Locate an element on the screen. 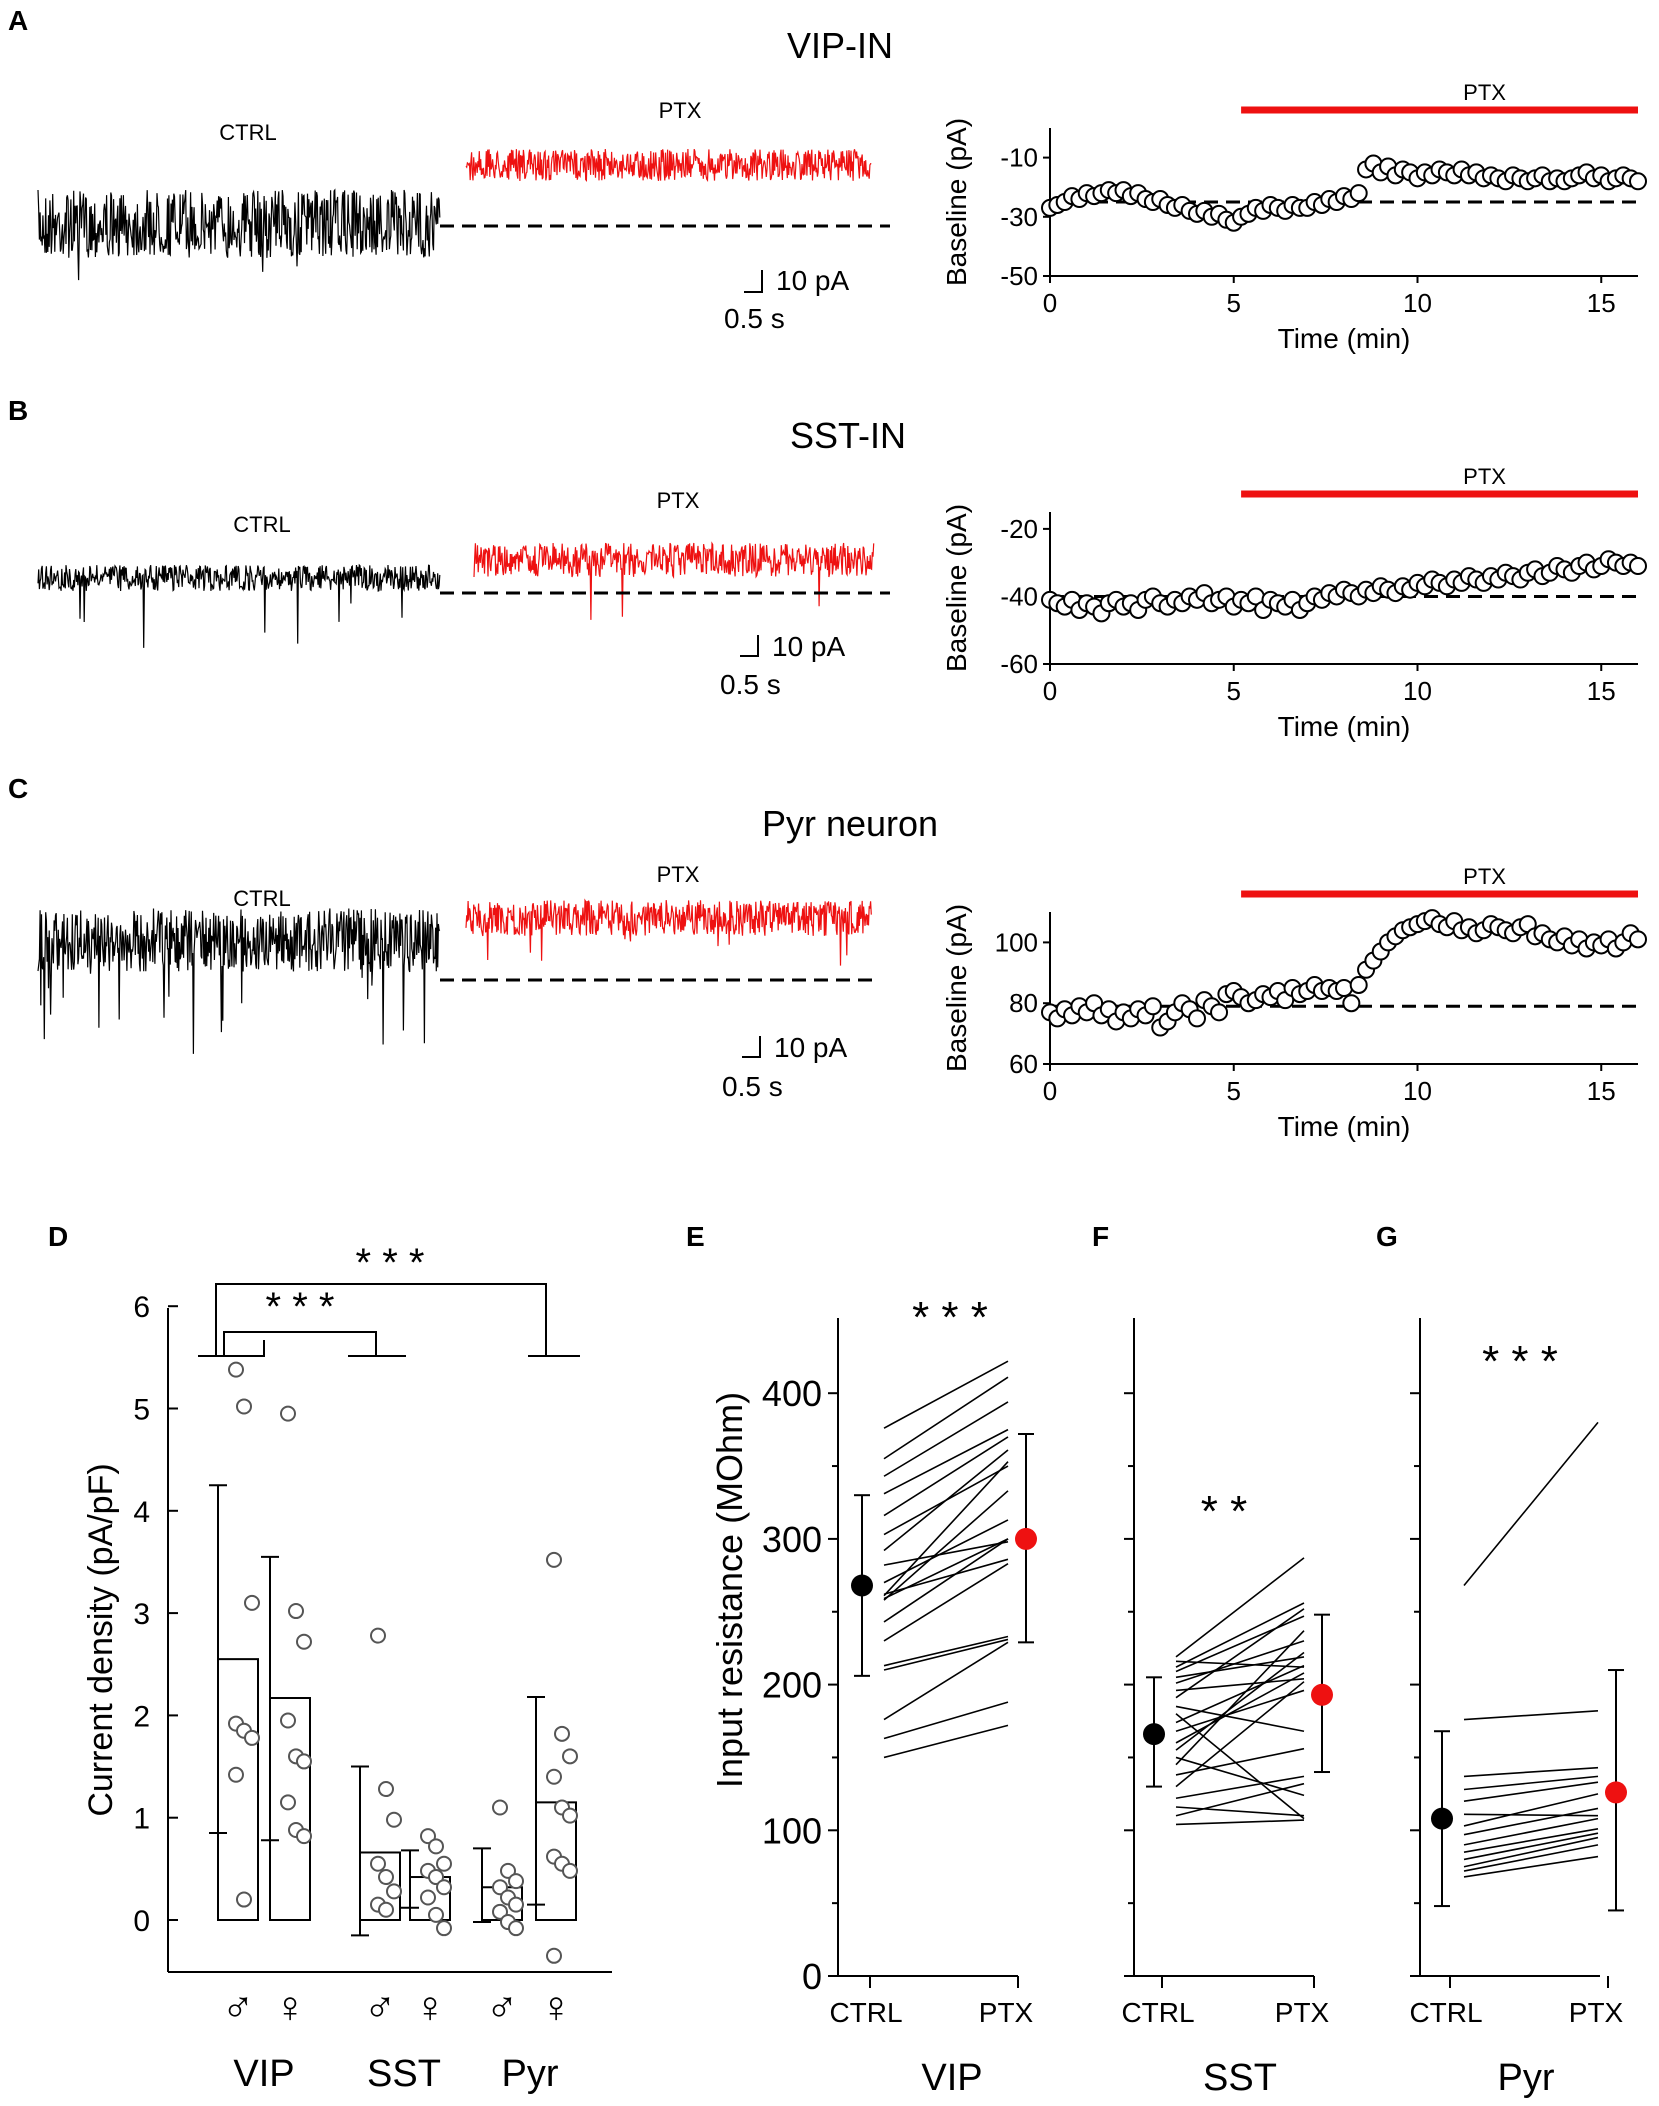  y-axis-label: Baseline (pA) is located at coordinates (956, 202).